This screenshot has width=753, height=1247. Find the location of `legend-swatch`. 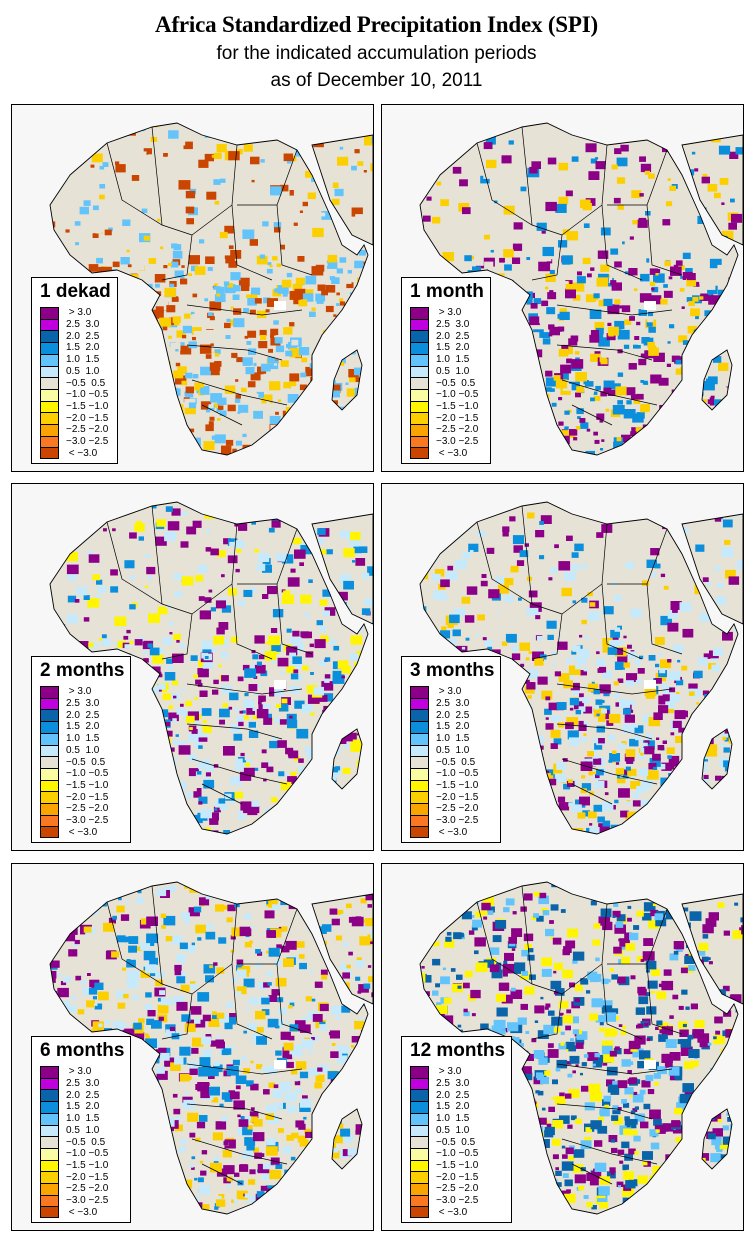

legend-swatch is located at coordinates (49, 738).